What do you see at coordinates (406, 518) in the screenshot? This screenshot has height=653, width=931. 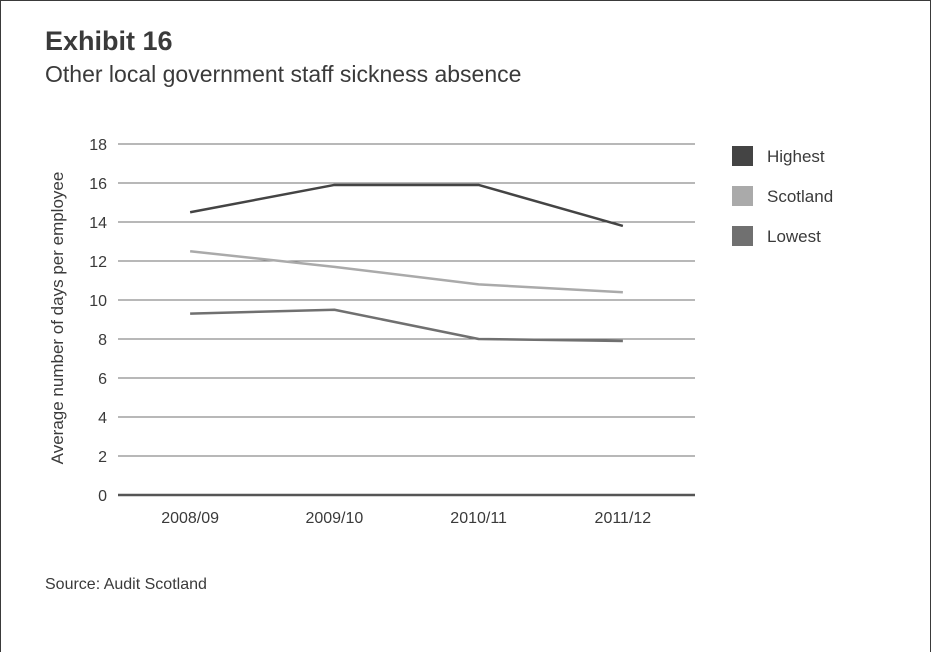 I see `x-axis-ticks: 2008/09 2009/10 2010/11 2011/12` at bounding box center [406, 518].